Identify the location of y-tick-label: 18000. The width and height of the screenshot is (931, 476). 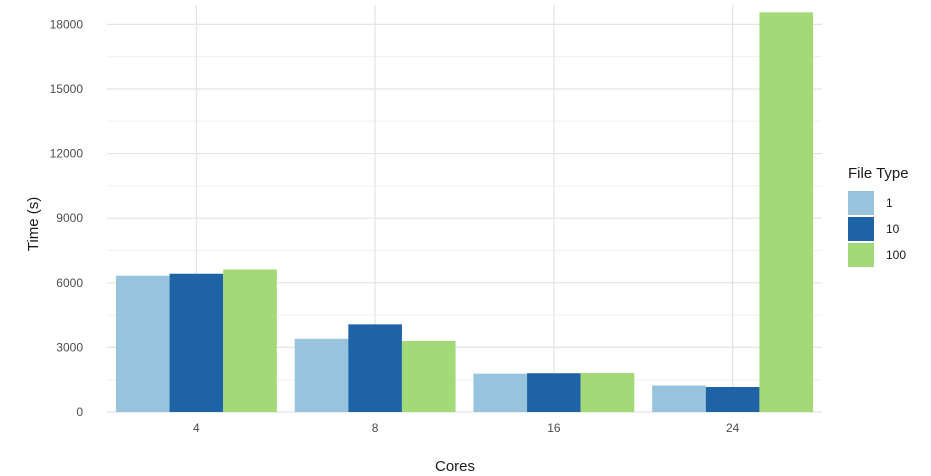
(67, 24).